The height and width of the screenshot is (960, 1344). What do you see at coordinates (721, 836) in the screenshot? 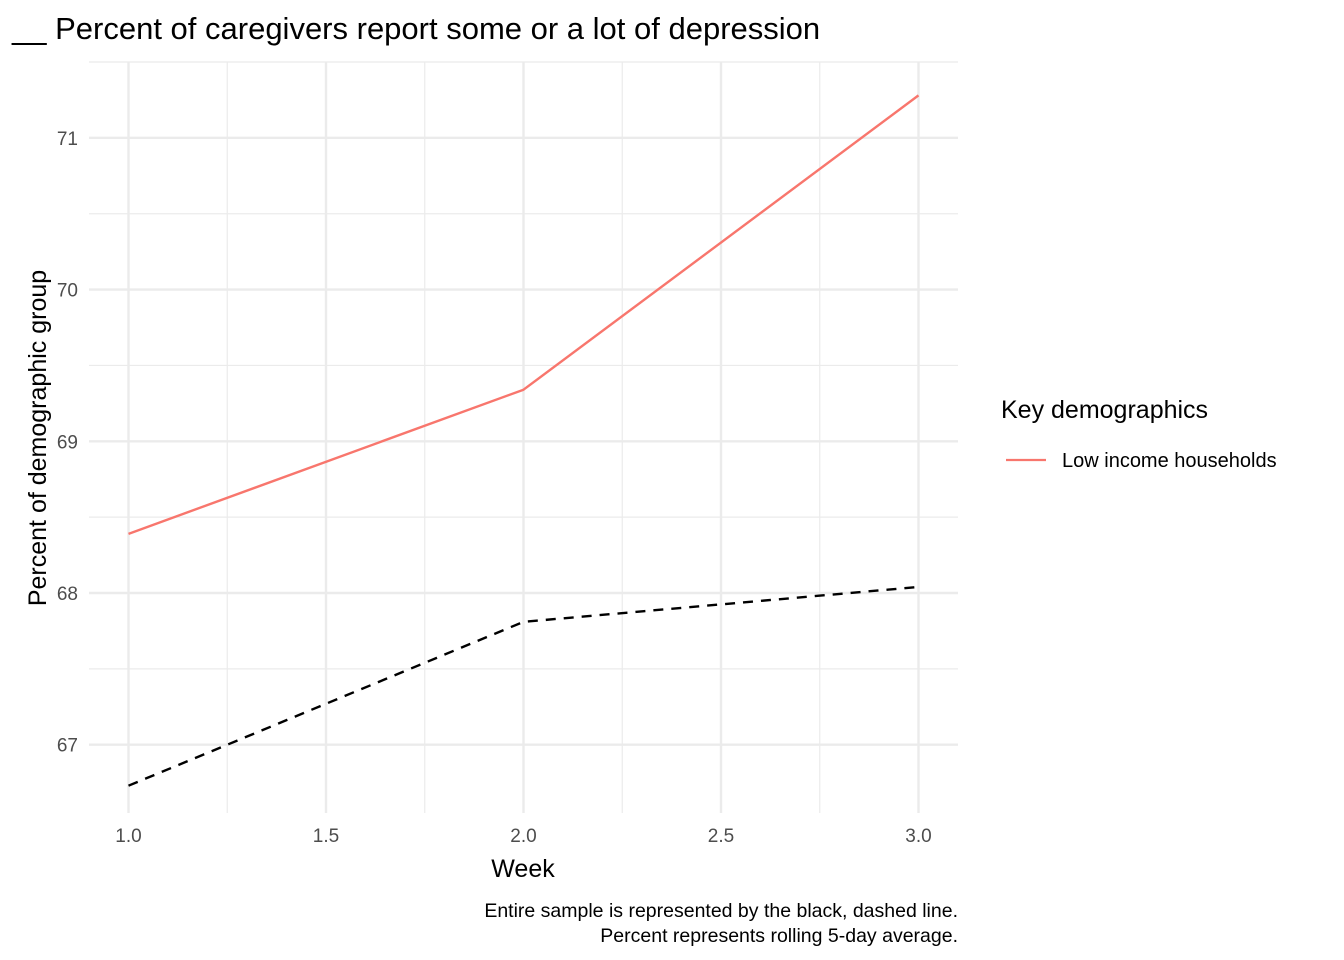
I see `x-tick-label: 2.5` at bounding box center [721, 836].